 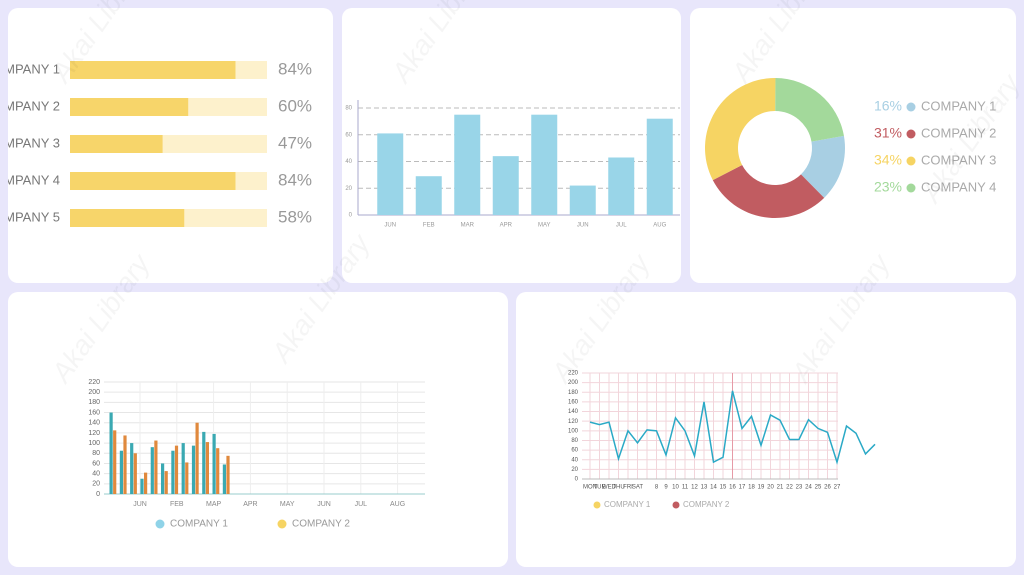 I want to click on value-label: 47%, so click(x=295, y=142).